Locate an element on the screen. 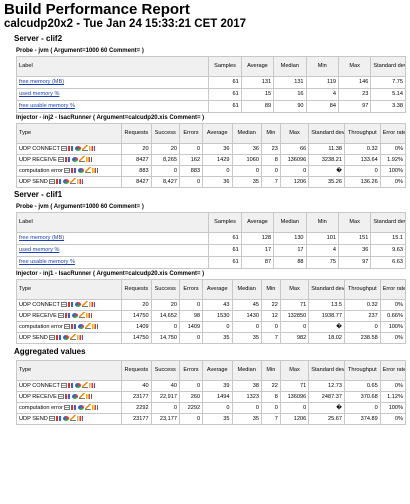 This screenshot has width=410, height=504. column-header: Throughput is located at coordinates (362, 133).